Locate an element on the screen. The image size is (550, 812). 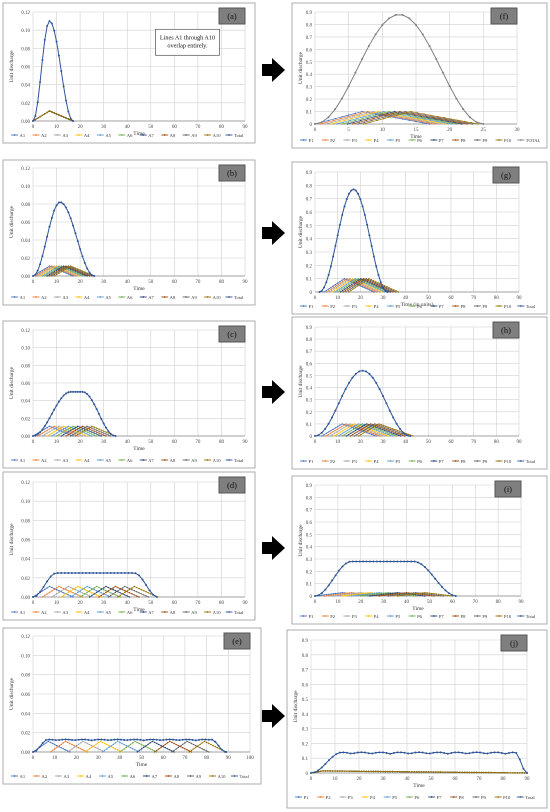
legend-item: P7 is located at coordinates (442, 616).